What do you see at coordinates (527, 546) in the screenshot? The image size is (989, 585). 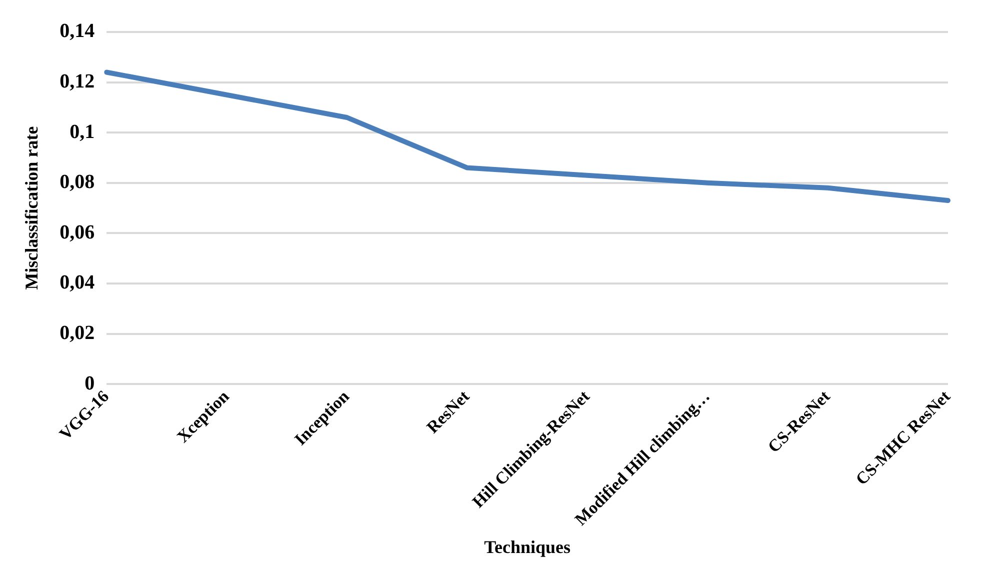 I see `x-axis-title: Techniques` at bounding box center [527, 546].